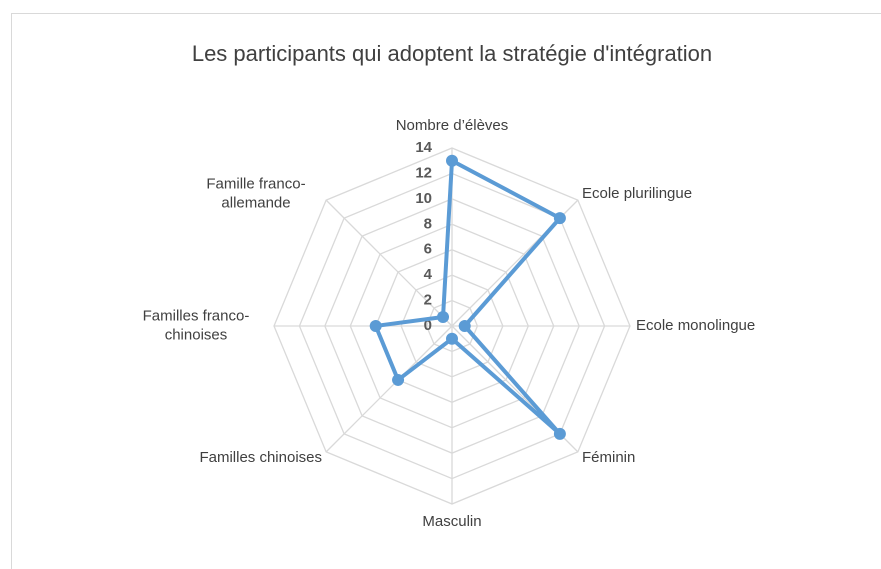  What do you see at coordinates (428, 325) in the screenshot?
I see `r-tick-label: 0` at bounding box center [428, 325].